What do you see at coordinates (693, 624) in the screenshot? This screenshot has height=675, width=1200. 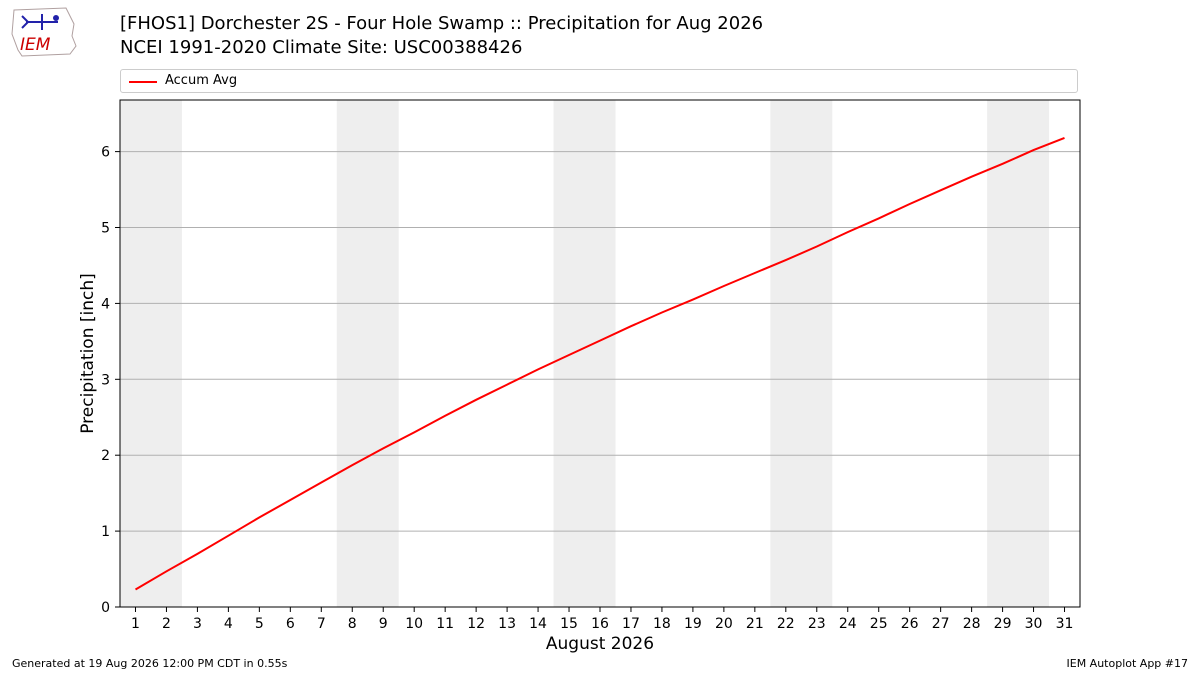 I see `x-tick-label: 19` at bounding box center [693, 624].